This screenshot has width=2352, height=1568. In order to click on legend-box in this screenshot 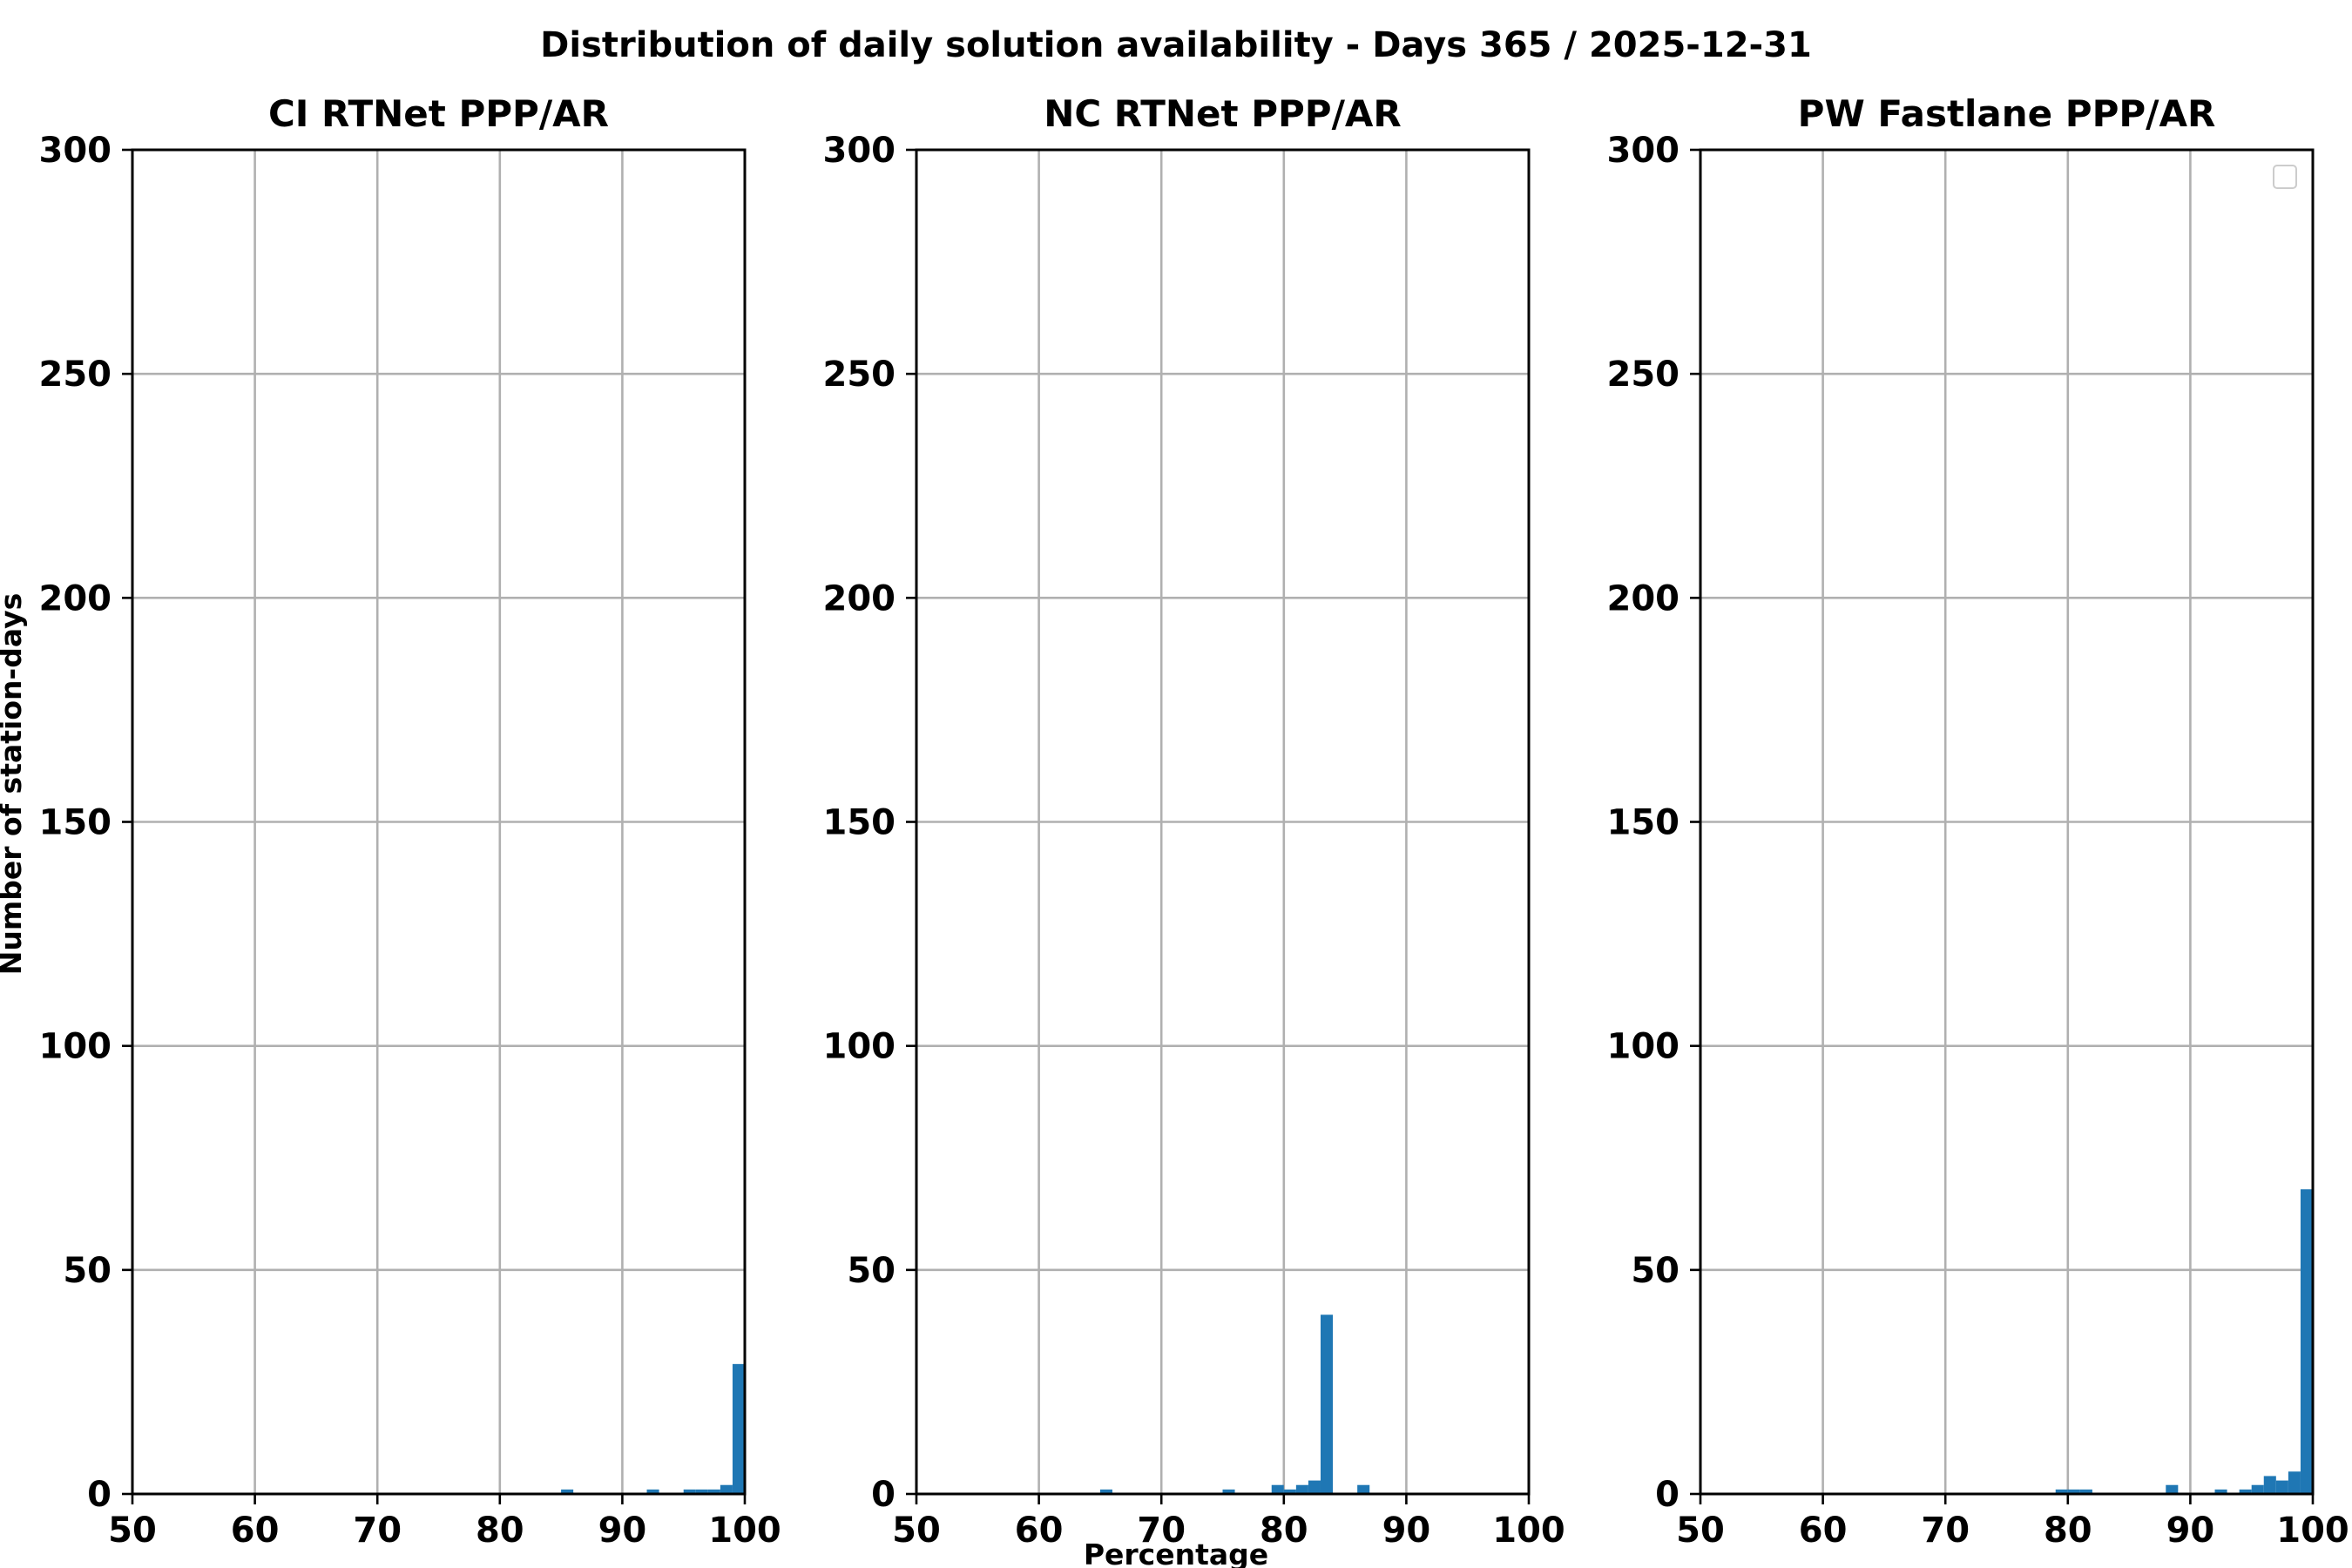, I will do `click(2285, 177)`.